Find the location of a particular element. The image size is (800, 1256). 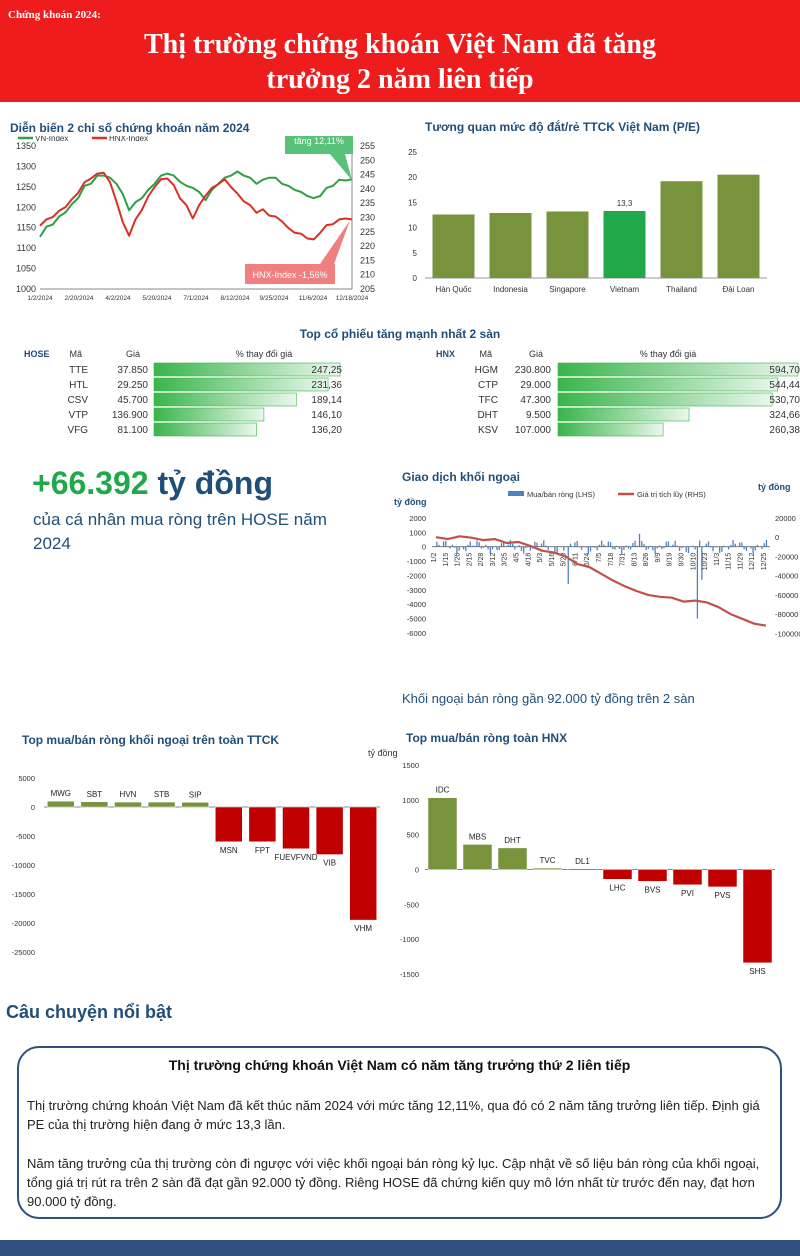

index-right-tick: 245 is located at coordinates (367, 175).